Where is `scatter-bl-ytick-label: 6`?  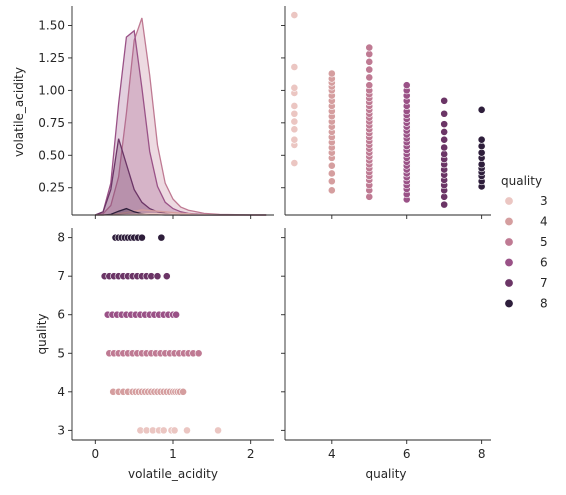
scatter-bl-ytick-label: 6 is located at coordinates (61, 315).